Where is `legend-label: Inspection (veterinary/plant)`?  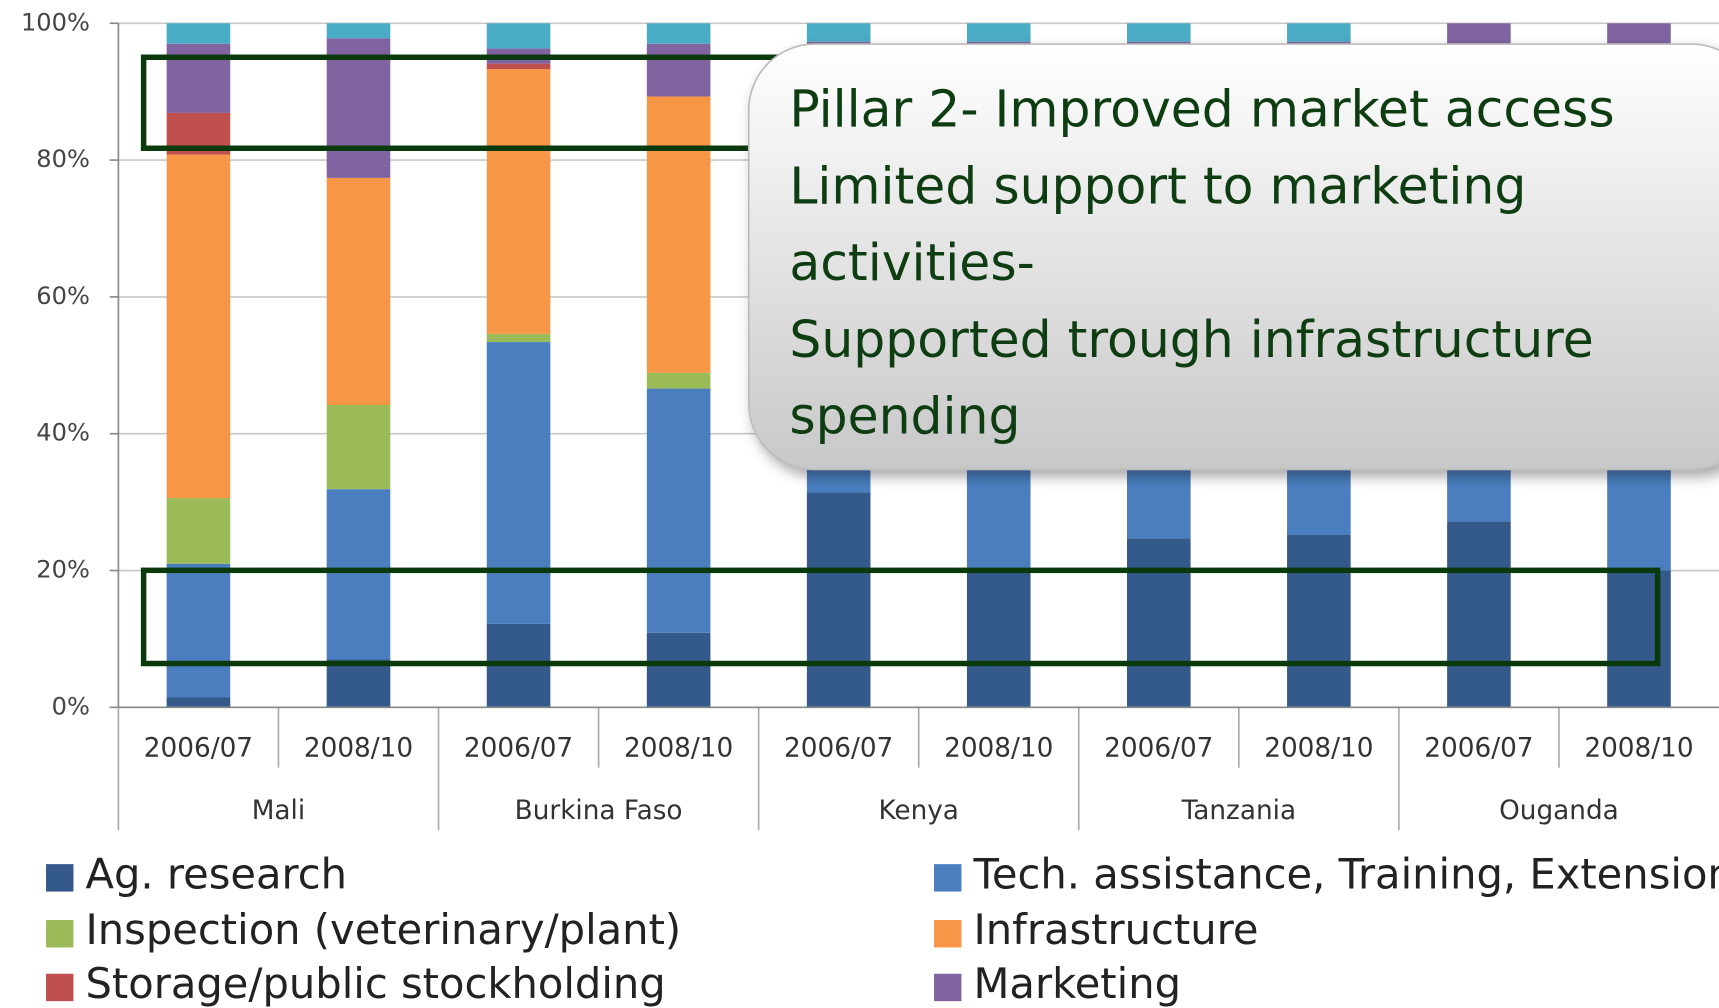 legend-label: Inspection (veterinary/plant) is located at coordinates (384, 929).